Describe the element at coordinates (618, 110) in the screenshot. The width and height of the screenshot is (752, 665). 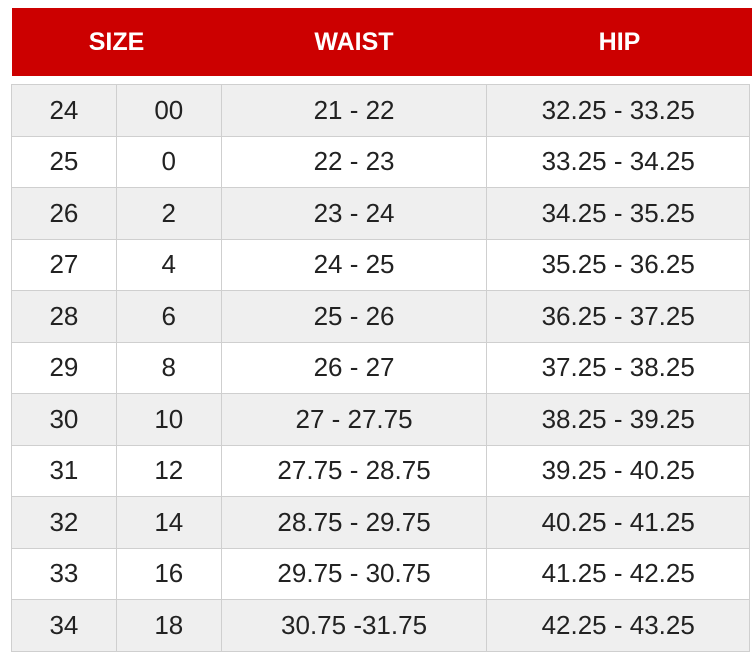
I see `hip-cell: 32.25 - 33.25` at that location.